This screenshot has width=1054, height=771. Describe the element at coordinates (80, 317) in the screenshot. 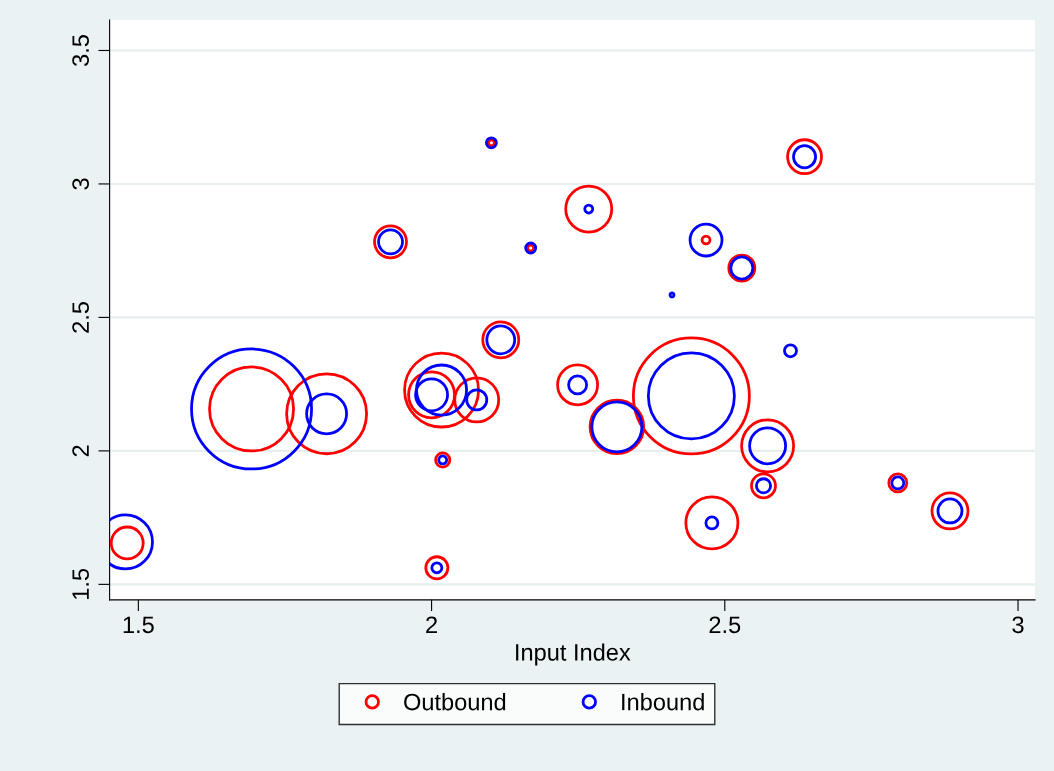

I see `y-tick-label: 2.5` at that location.